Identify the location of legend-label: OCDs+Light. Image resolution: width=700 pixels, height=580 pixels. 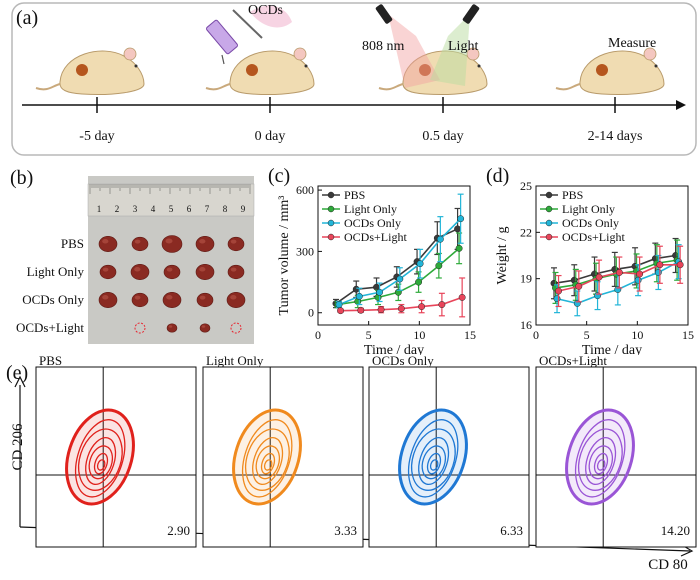
(593, 237).